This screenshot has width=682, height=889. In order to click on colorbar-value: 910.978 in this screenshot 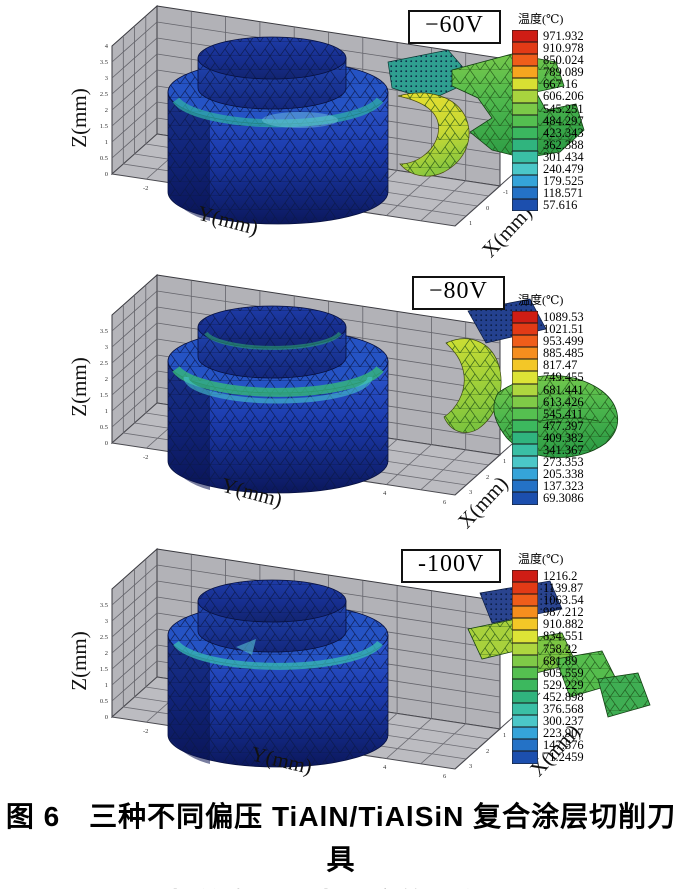, I will do `click(563, 48)`.